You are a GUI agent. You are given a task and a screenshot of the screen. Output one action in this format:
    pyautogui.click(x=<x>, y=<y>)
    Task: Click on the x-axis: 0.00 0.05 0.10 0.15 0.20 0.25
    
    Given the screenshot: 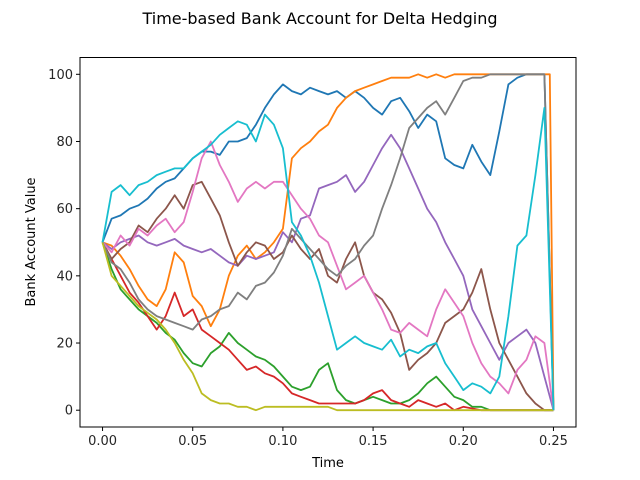 What is the action you would take?
    pyautogui.click(x=328, y=438)
    